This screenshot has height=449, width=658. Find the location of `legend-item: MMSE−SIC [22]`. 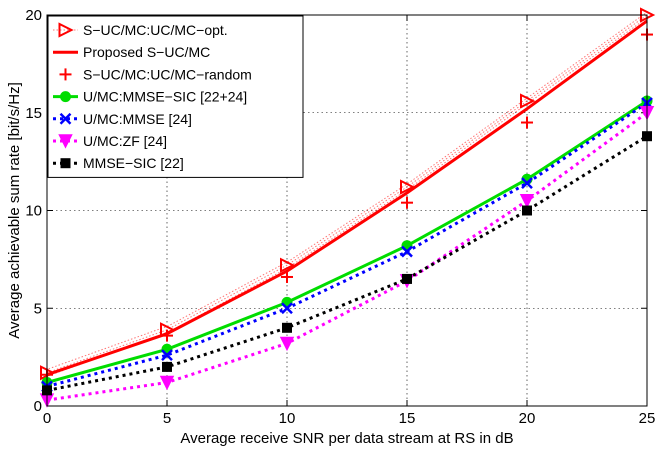

legend-item: MMSE−SIC [22] is located at coordinates (118, 163).